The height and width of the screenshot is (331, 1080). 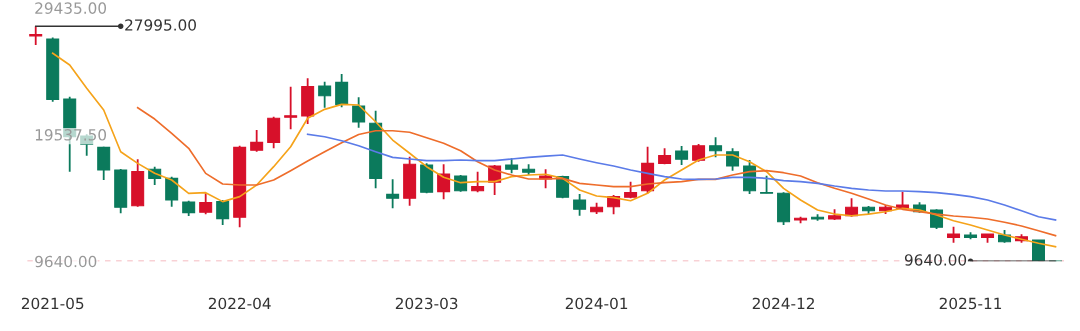 What do you see at coordinates (71, 8) in the screenshot?
I see `y-tick-label: 29435.00` at bounding box center [71, 8].